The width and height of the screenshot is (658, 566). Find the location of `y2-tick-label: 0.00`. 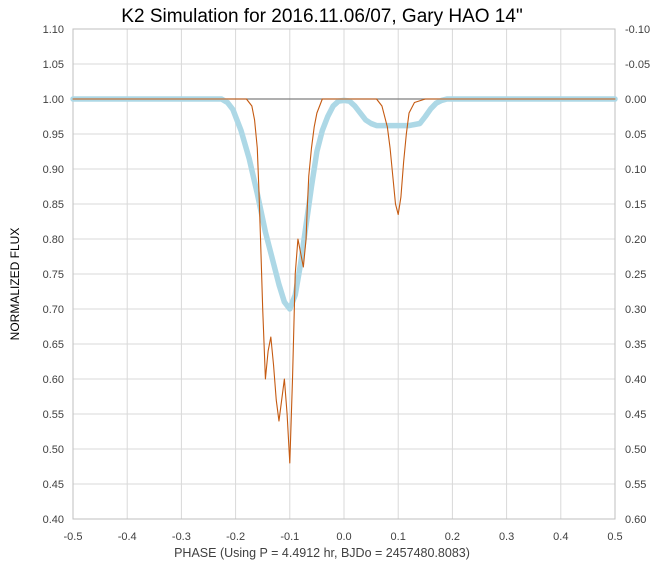

y2-tick-label: 0.00 is located at coordinates (635, 100).